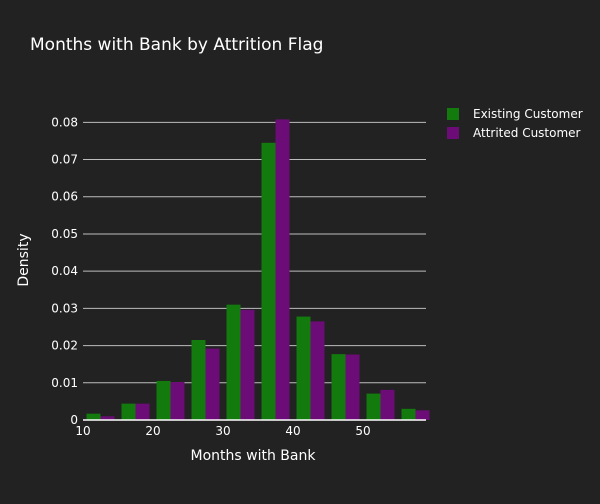 Image resolution: width=600 pixels, height=504 pixels. What do you see at coordinates (64, 308) in the screenshot?
I see `y-tick-label: 0.03` at bounding box center [64, 308].